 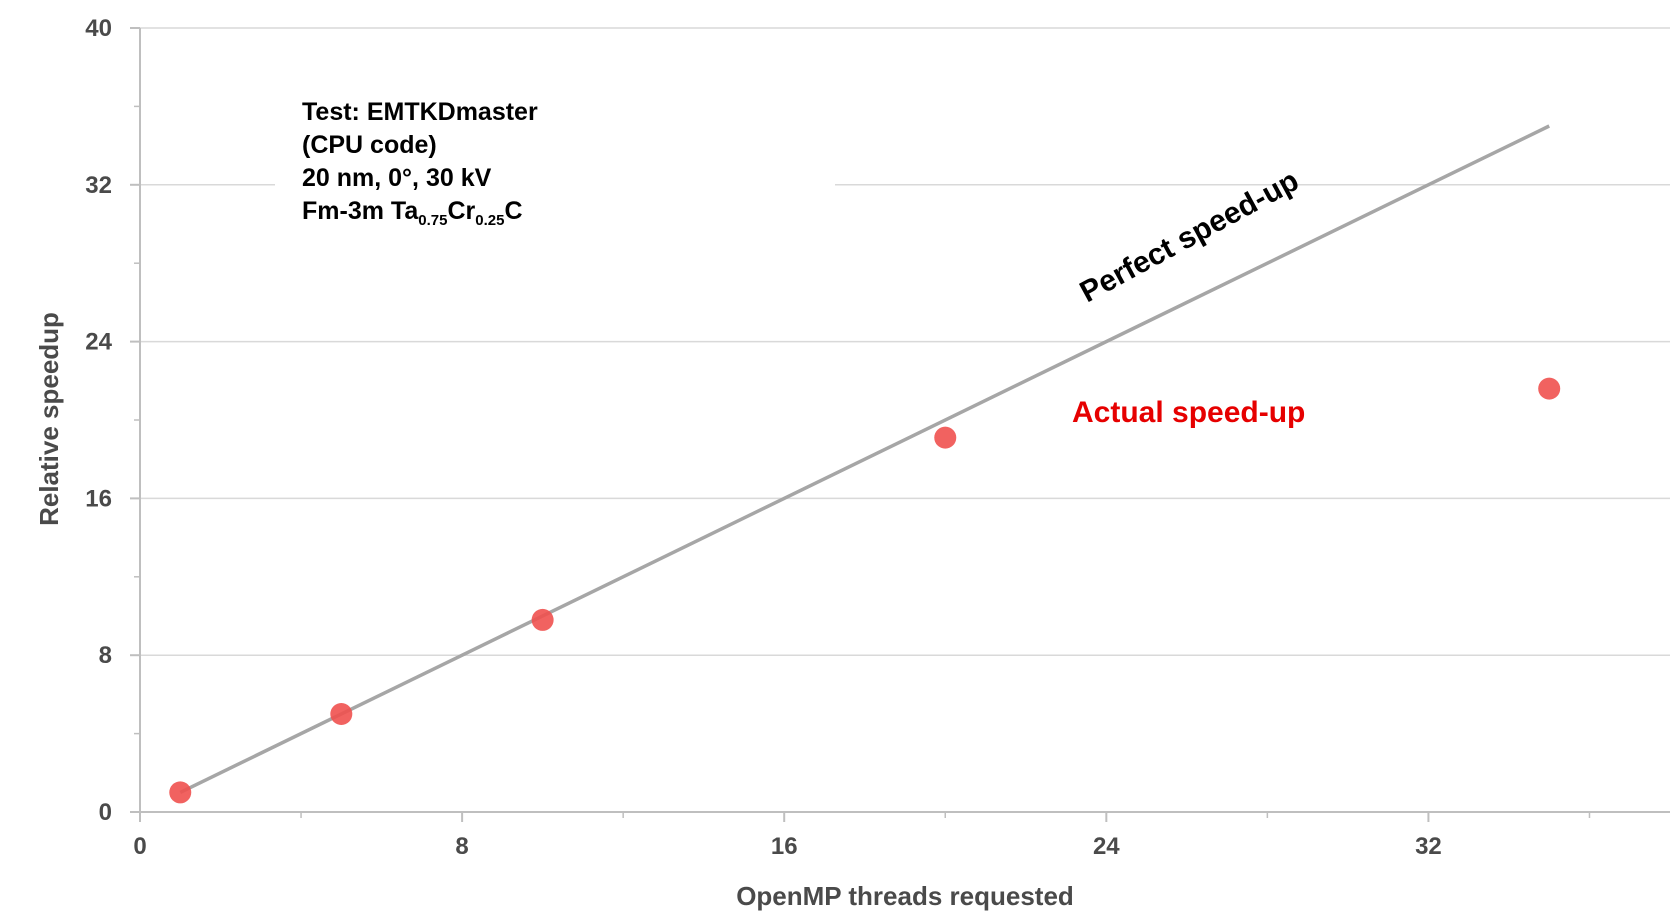 What do you see at coordinates (98, 28) in the screenshot?
I see `y-tick-label-5: 40` at bounding box center [98, 28].